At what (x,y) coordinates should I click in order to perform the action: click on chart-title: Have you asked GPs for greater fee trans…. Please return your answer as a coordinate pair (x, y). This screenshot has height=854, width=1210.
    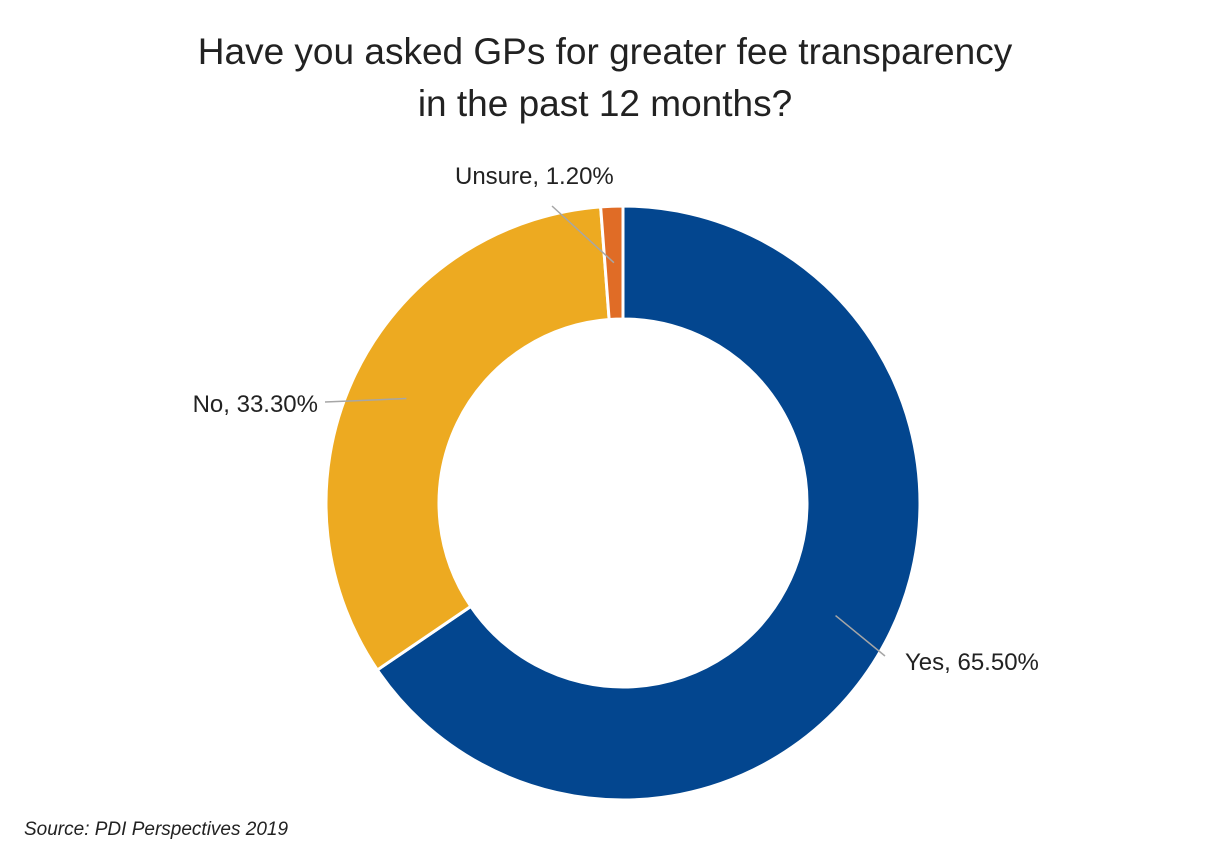
    Looking at the image, I should click on (605, 78).